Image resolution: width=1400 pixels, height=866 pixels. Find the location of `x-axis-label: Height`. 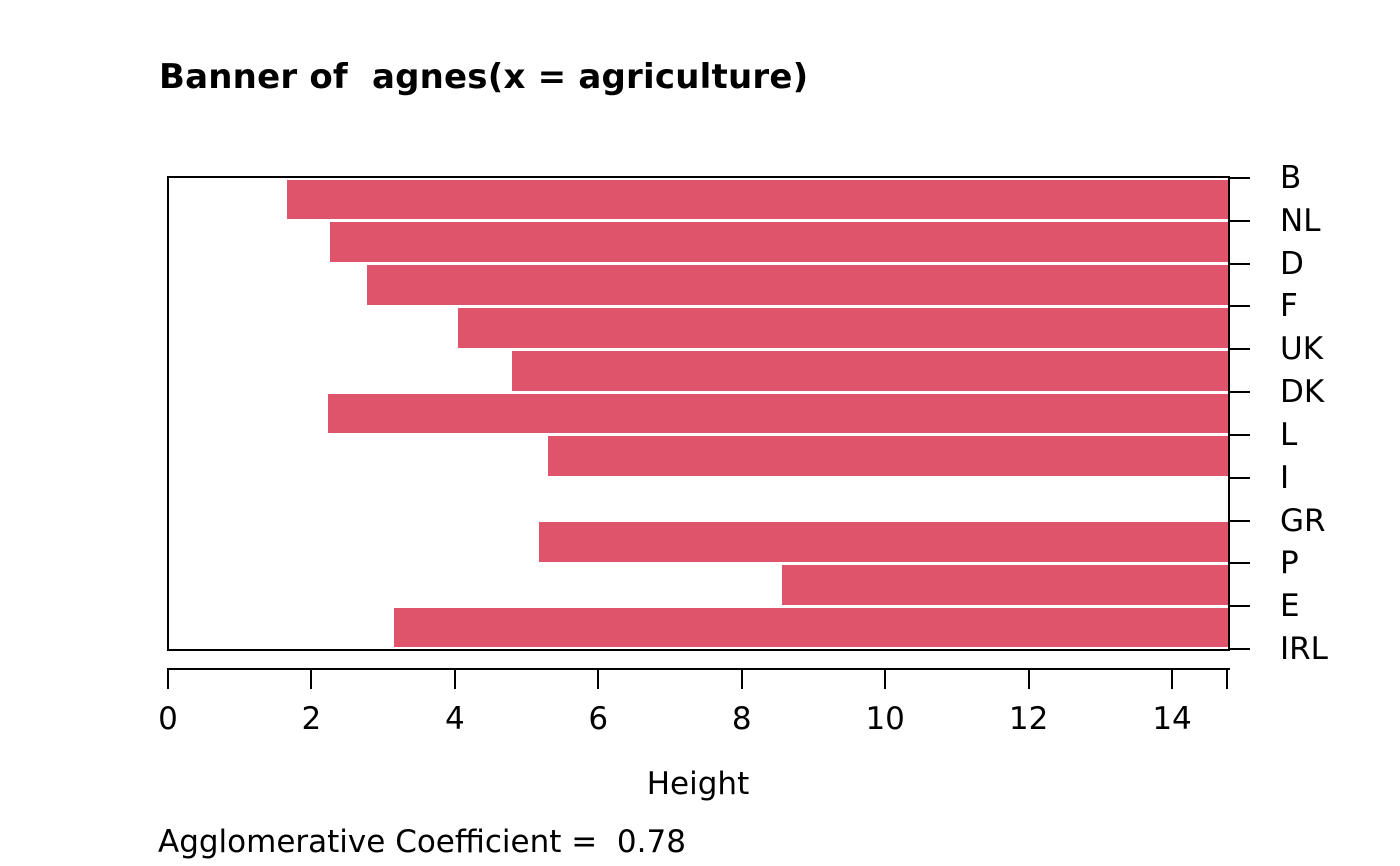

x-axis-label: Height is located at coordinates (698, 784).